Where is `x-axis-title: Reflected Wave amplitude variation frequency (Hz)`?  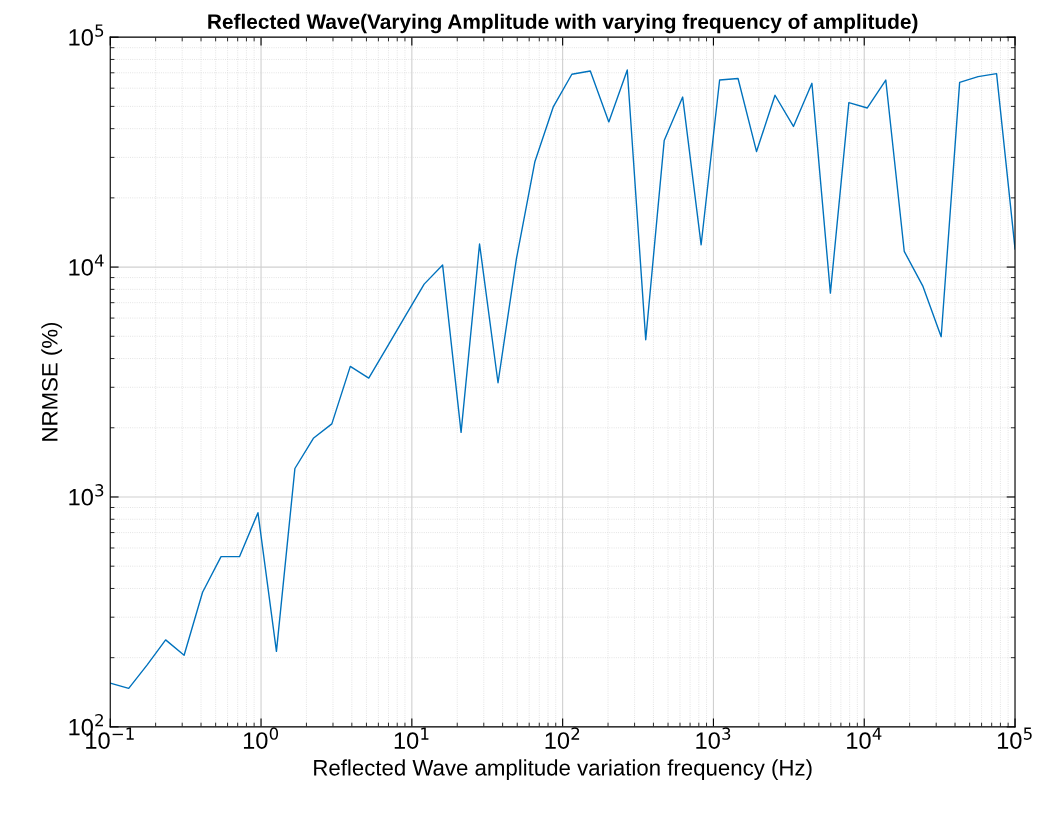
x-axis-title: Reflected Wave amplitude variation frequency (Hz) is located at coordinates (563, 770).